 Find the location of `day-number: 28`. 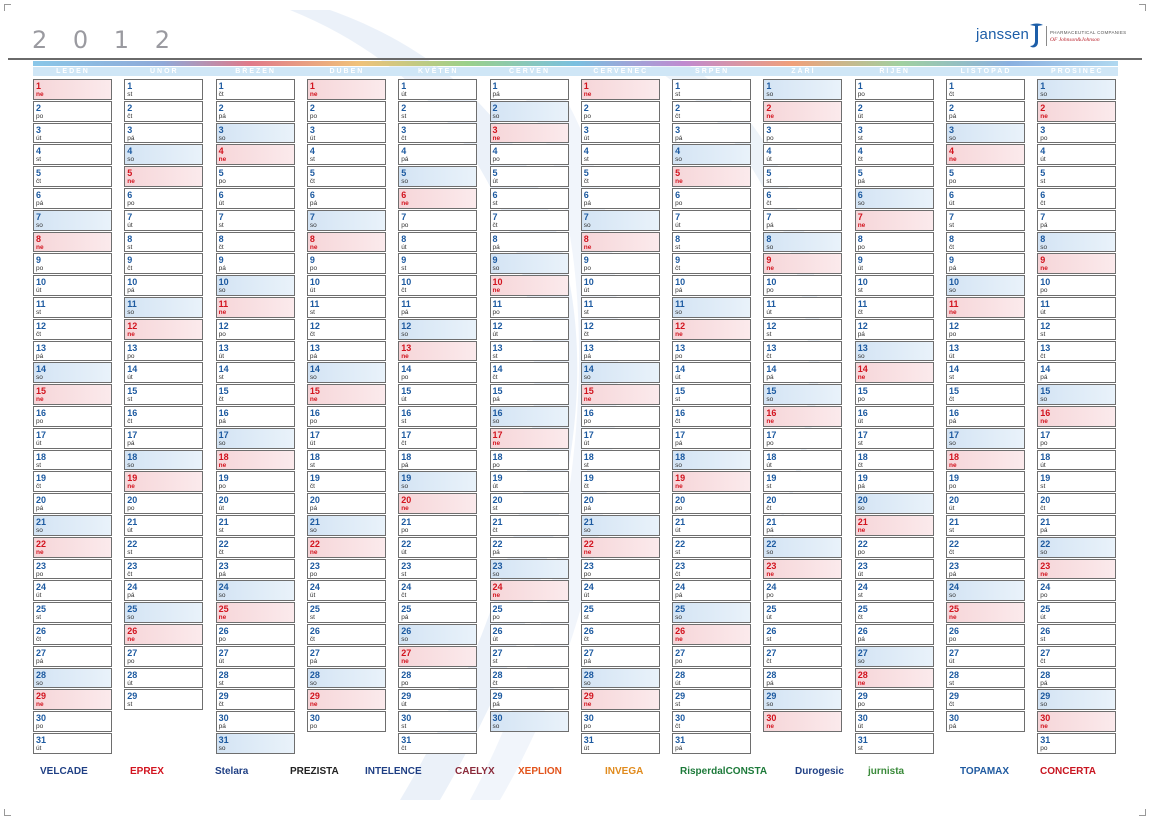

day-number: 28 is located at coordinates (771, 674).